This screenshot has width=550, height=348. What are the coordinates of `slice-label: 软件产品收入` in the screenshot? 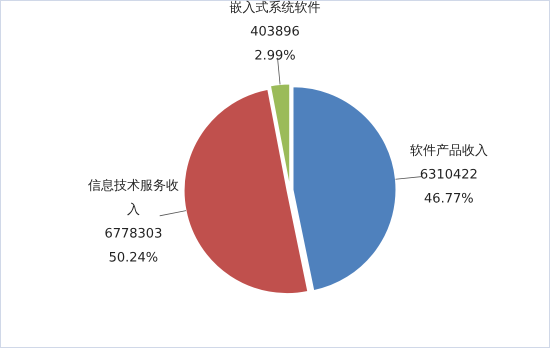 It's located at (449, 150).